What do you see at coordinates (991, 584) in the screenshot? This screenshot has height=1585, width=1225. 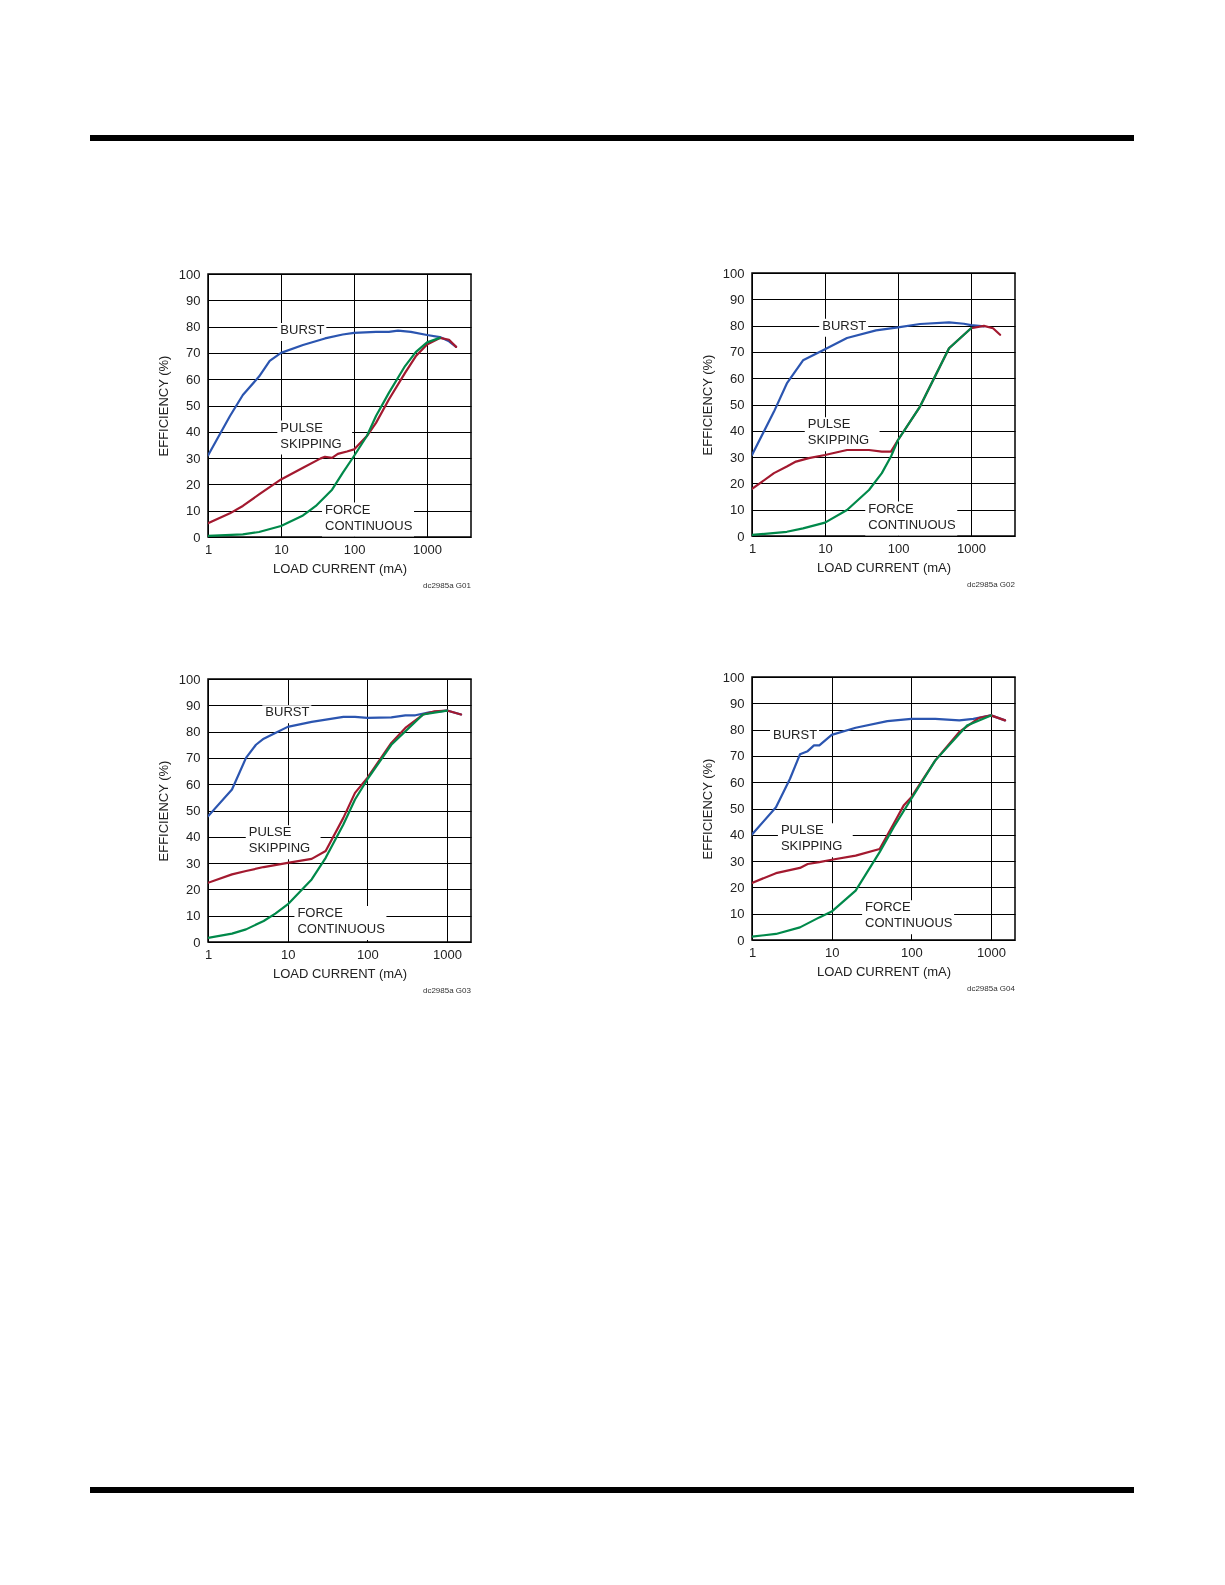 I see `text: dc2985a G02` at bounding box center [991, 584].